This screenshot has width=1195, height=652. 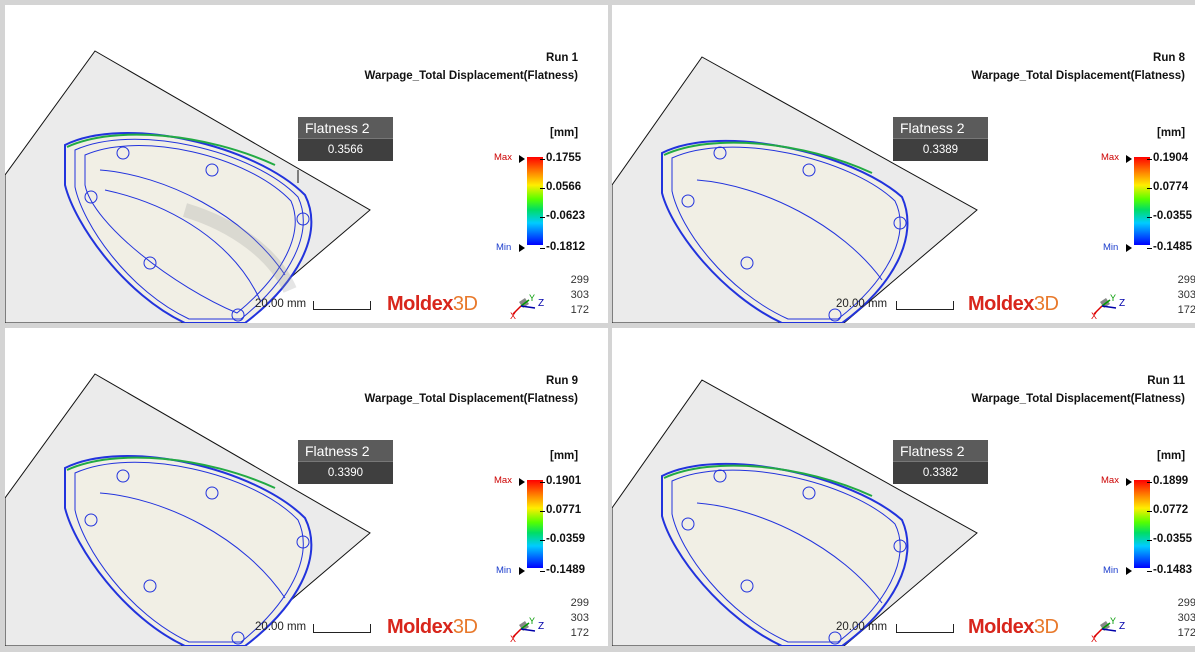 I want to click on flatness-box: Flatness 2 0.3382, so click(x=940, y=462).